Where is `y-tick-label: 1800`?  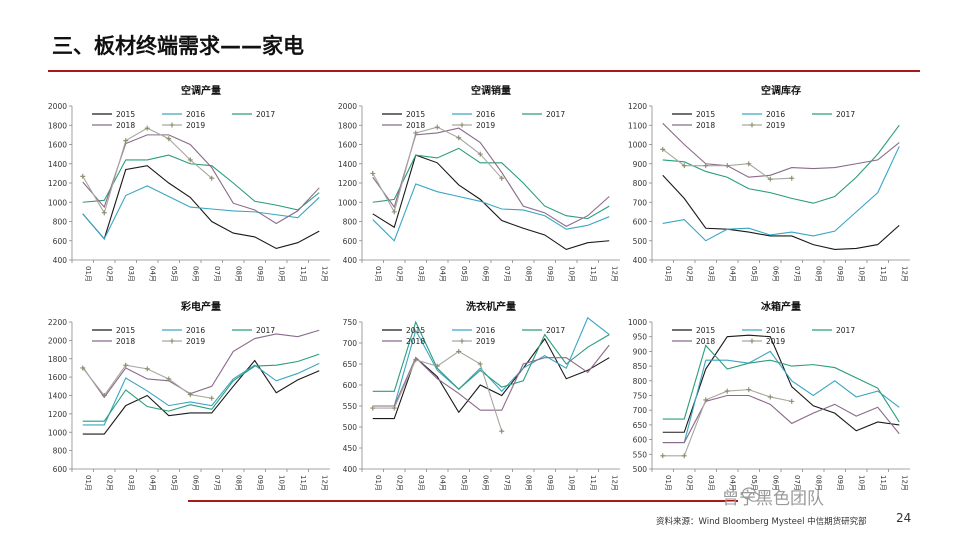 y-tick-label: 1800 is located at coordinates (57, 125).